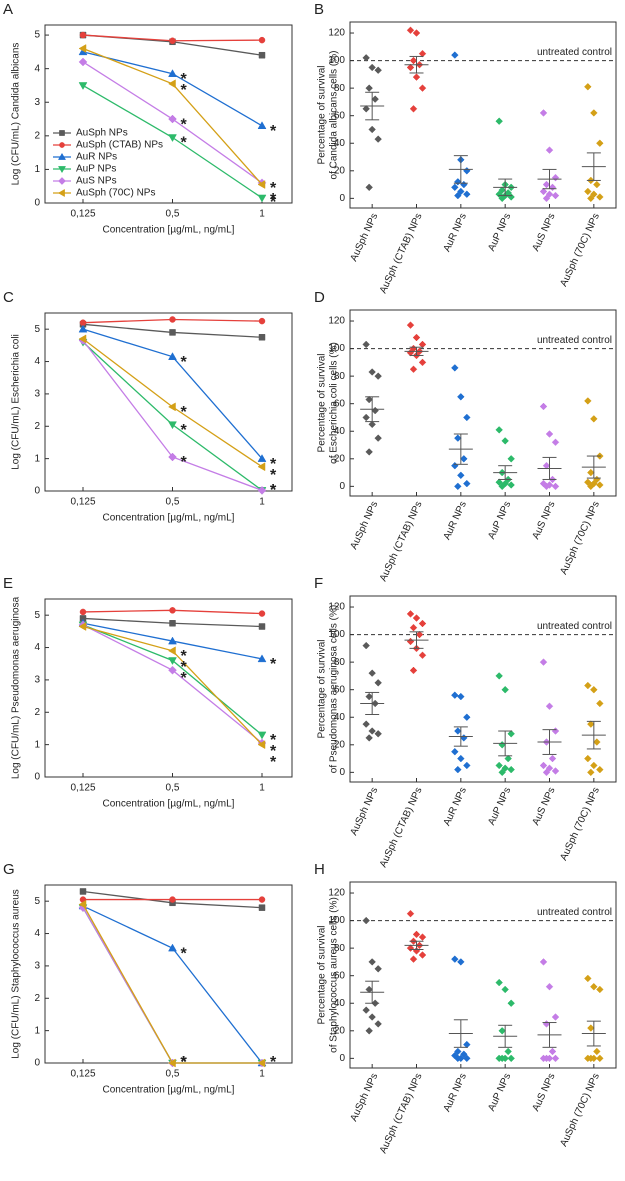  I want to click on y-tick-label: 40, so click(340, 717).